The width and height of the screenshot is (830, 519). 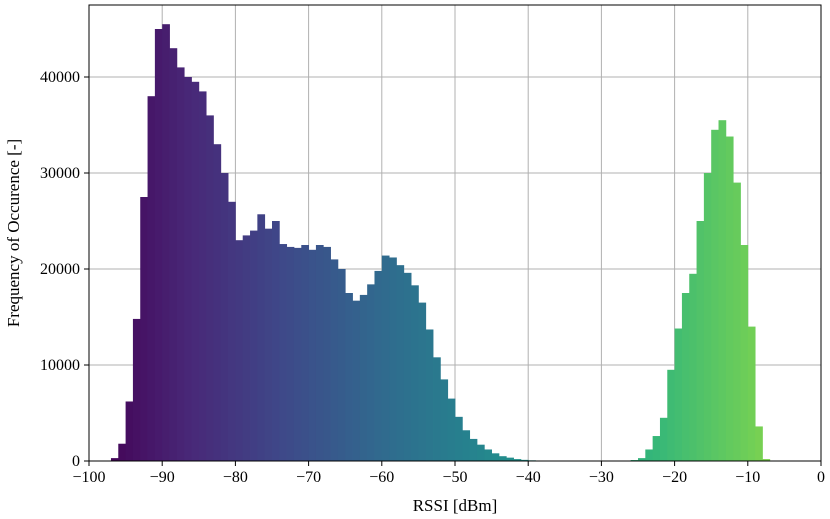 I want to click on x-tick-label: −10, so click(x=747, y=477).